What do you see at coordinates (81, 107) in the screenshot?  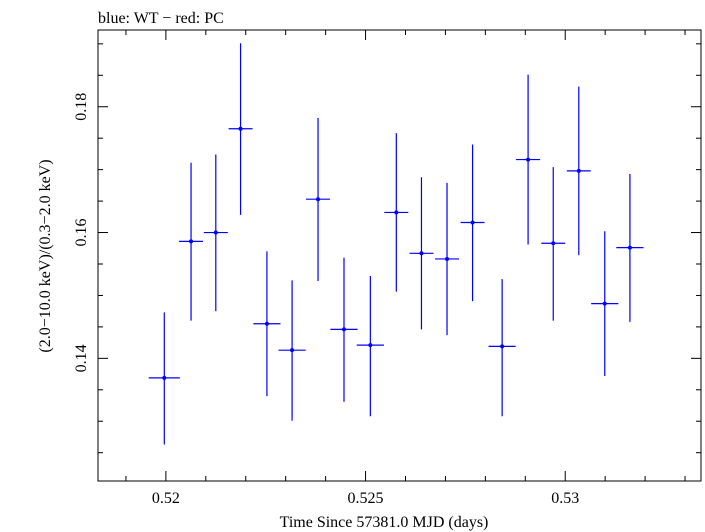 I see `y-tick-label: 0.18` at bounding box center [81, 107].